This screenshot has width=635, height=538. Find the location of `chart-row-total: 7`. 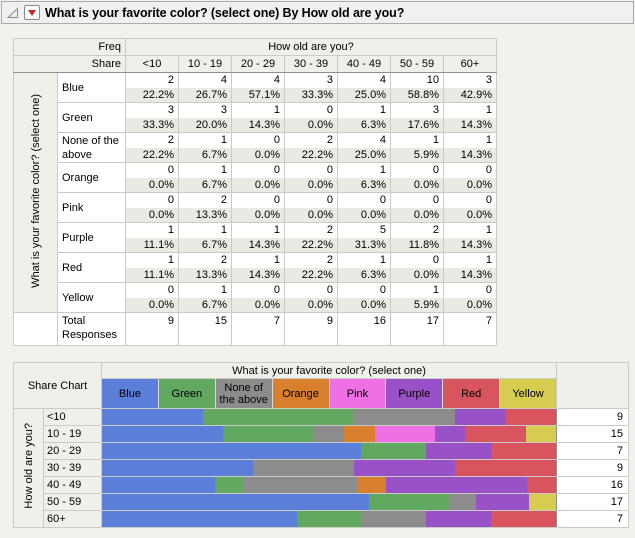

chart-row-total: 7 is located at coordinates (592, 519).